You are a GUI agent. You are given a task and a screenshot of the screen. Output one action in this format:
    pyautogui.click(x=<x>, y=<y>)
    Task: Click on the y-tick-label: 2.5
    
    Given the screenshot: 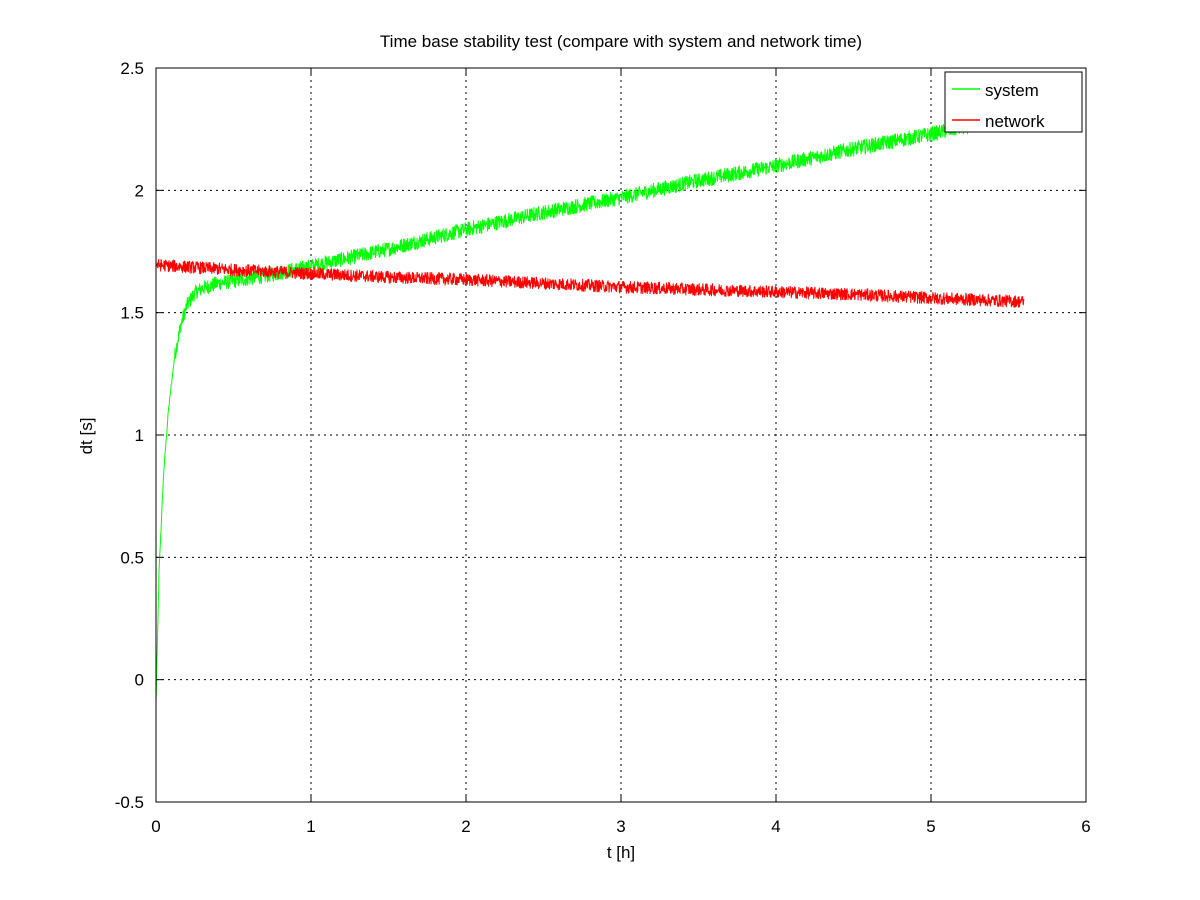 What is the action you would take?
    pyautogui.click(x=132, y=68)
    